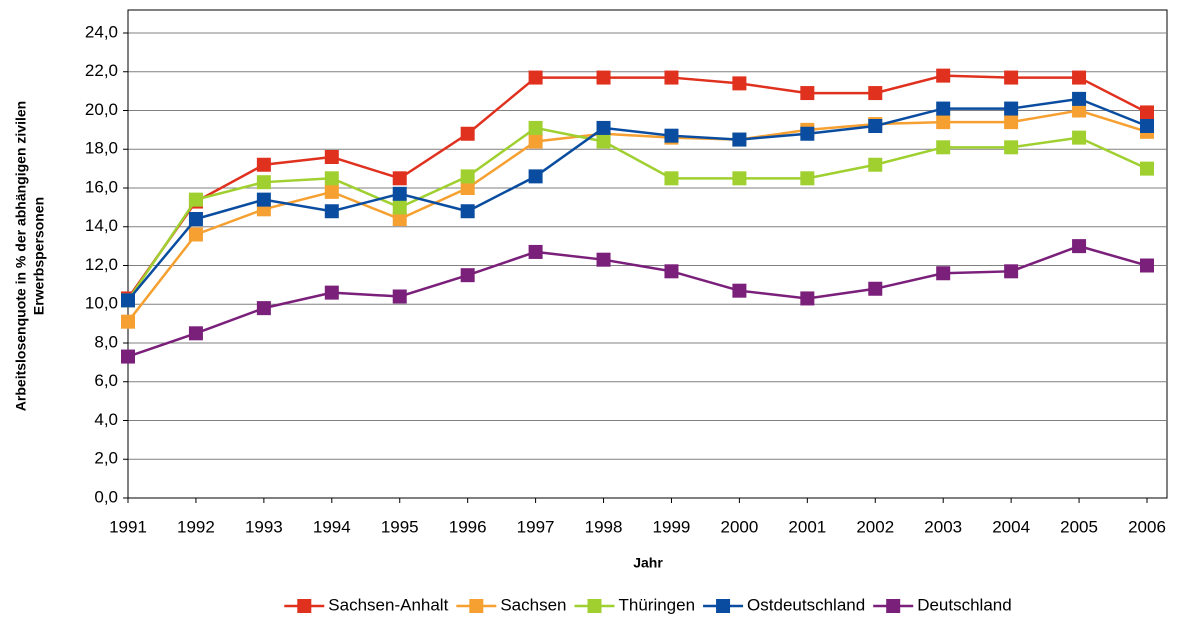 The height and width of the screenshot is (619, 1180). Describe the element at coordinates (128, 526) in the screenshot. I see `x-tick-label: 1991` at that location.